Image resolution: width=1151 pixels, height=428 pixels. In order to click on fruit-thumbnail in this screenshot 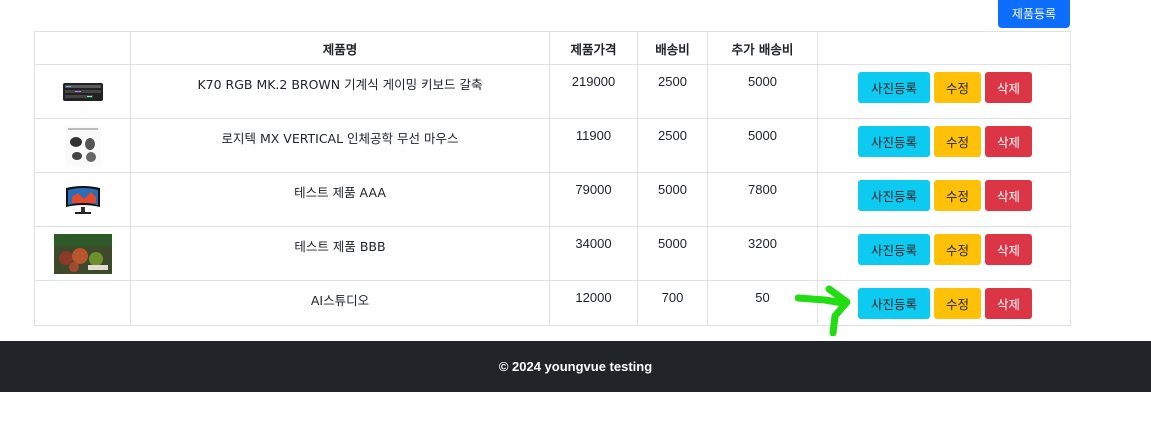, I will do `click(82, 253)`.